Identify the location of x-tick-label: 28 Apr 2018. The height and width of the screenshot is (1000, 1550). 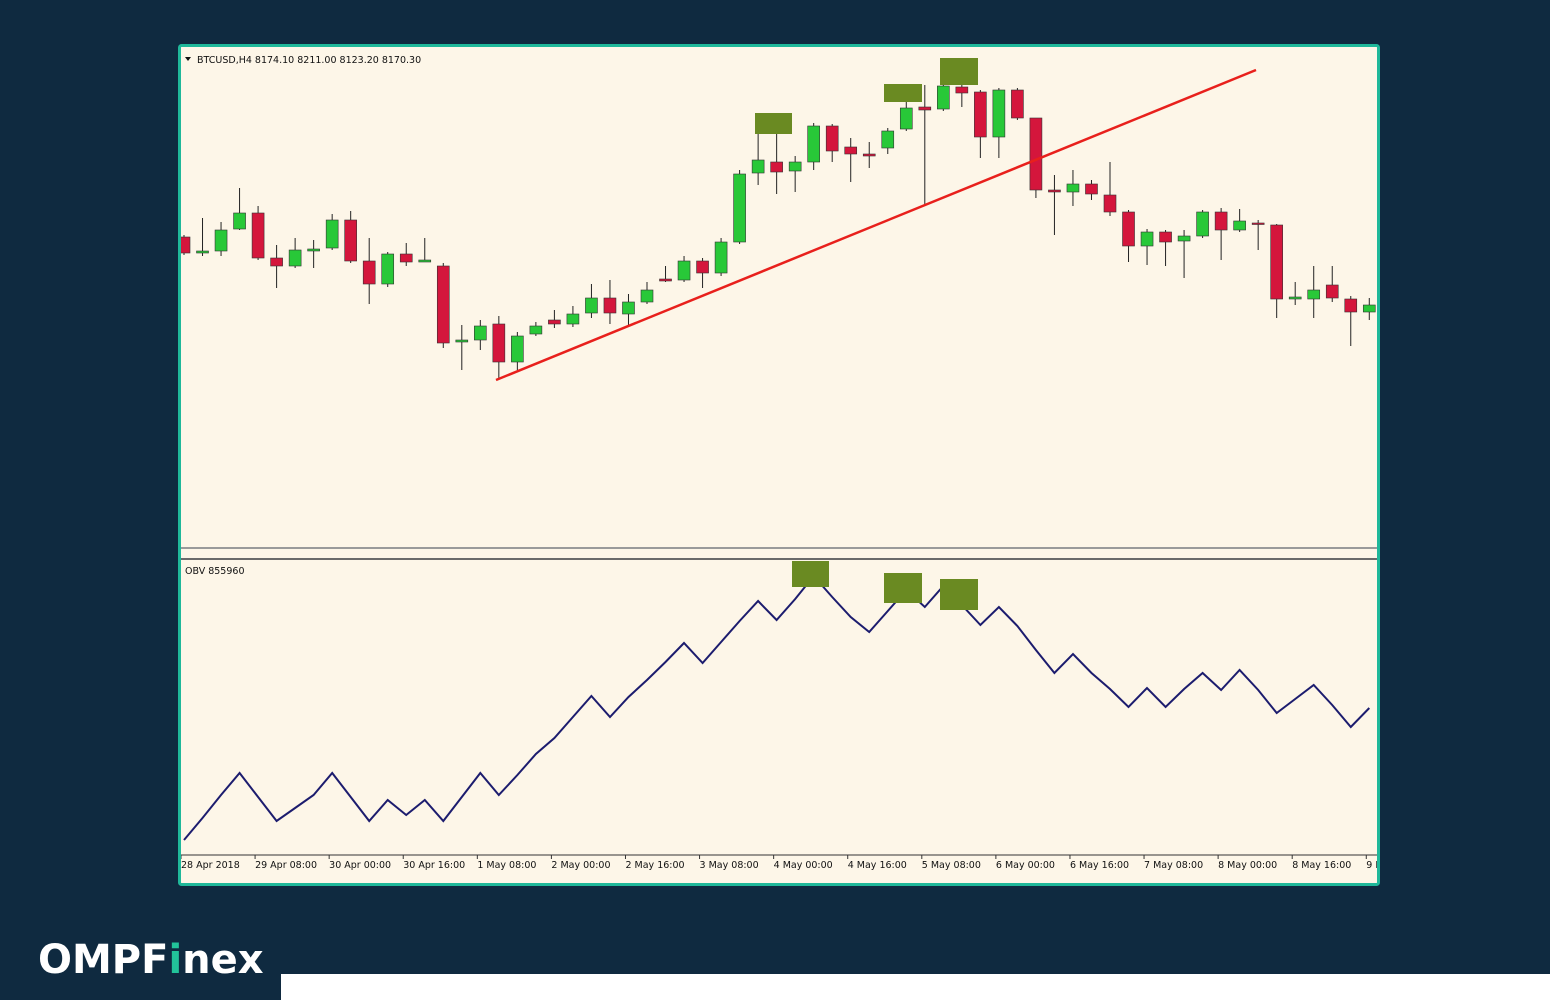
(210, 865).